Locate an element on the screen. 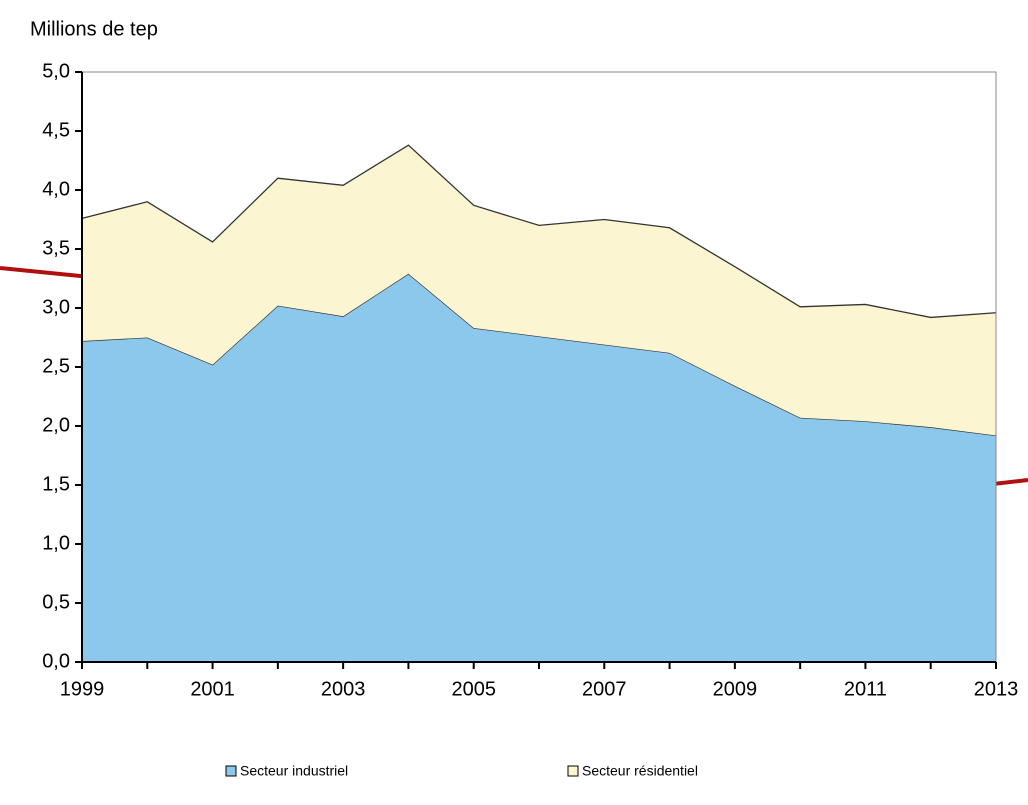 The image size is (1028, 805). x-tick-label: 1999 is located at coordinates (82, 689).